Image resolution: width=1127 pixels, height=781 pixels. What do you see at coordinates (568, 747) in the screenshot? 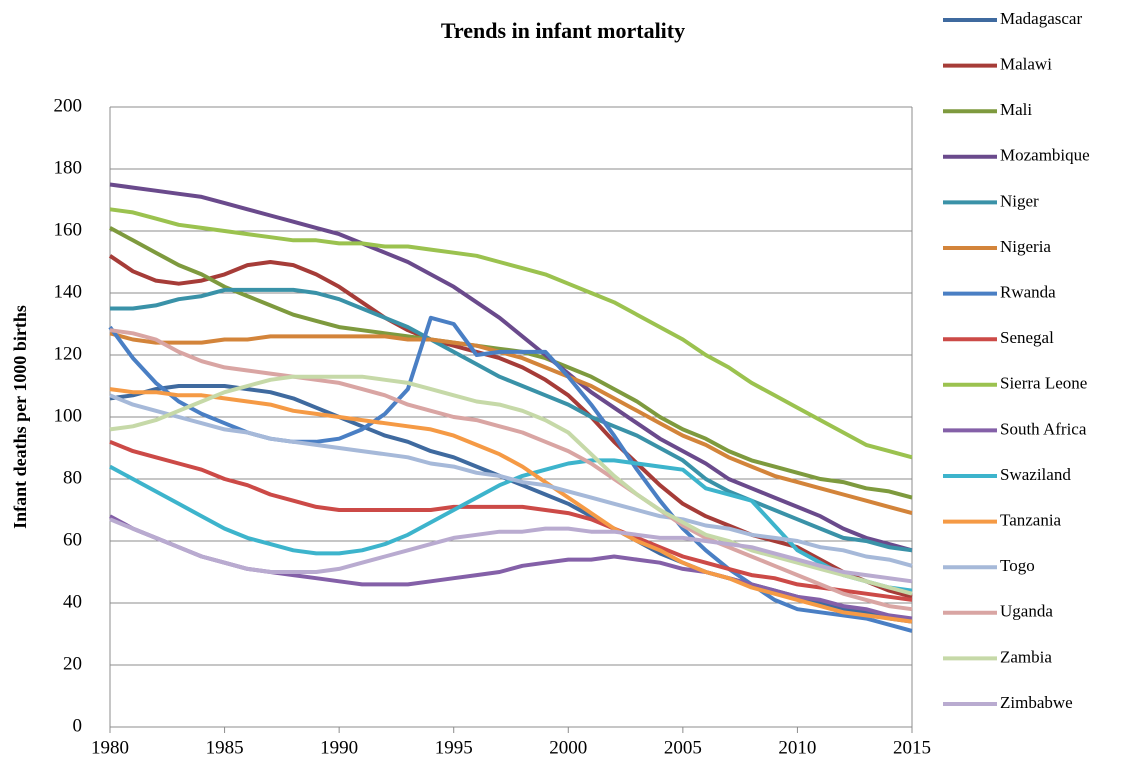
I see `x-tick-label: 2000` at bounding box center [568, 747].